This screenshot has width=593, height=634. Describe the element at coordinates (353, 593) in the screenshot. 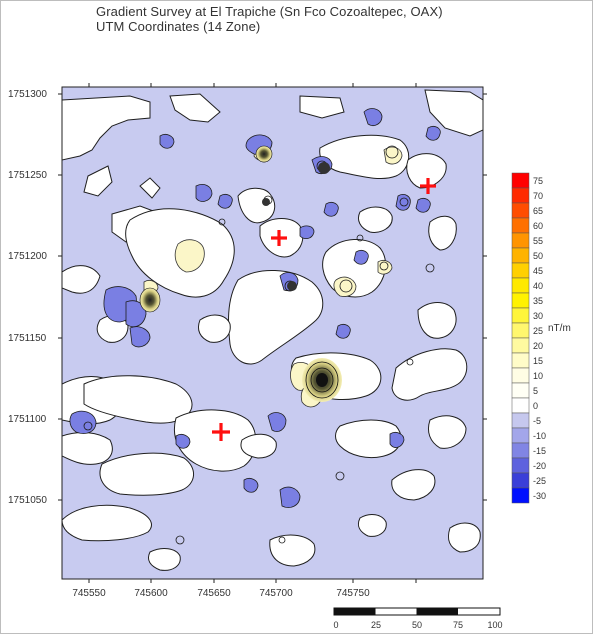

I see `x-tick-label: 745750` at that location.